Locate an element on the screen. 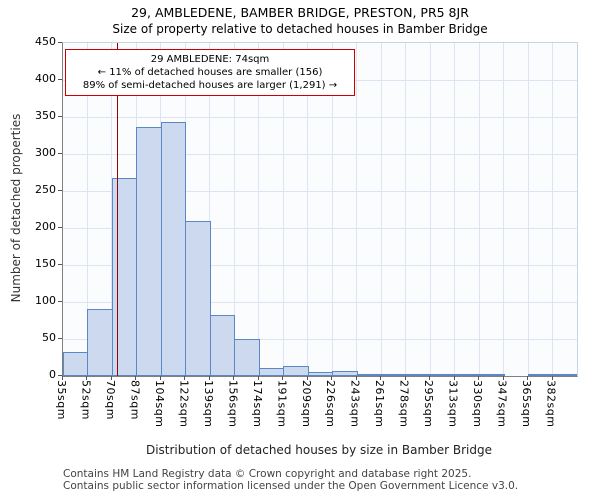 Image resolution: width=600 pixels, height=500 pixels. y-tick-label: 450 is located at coordinates (45, 41).